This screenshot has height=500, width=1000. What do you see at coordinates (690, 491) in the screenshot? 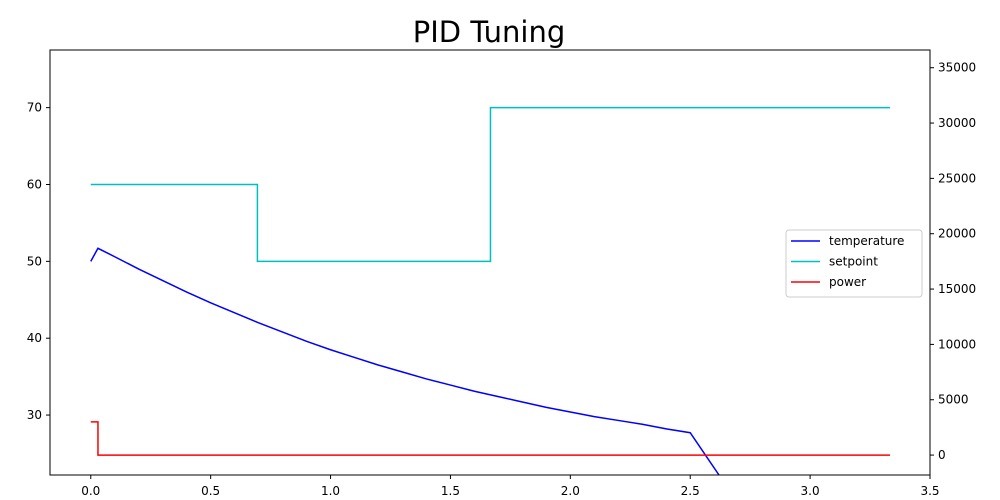
I see `x-tick-label: 2.5` at bounding box center [690, 491].